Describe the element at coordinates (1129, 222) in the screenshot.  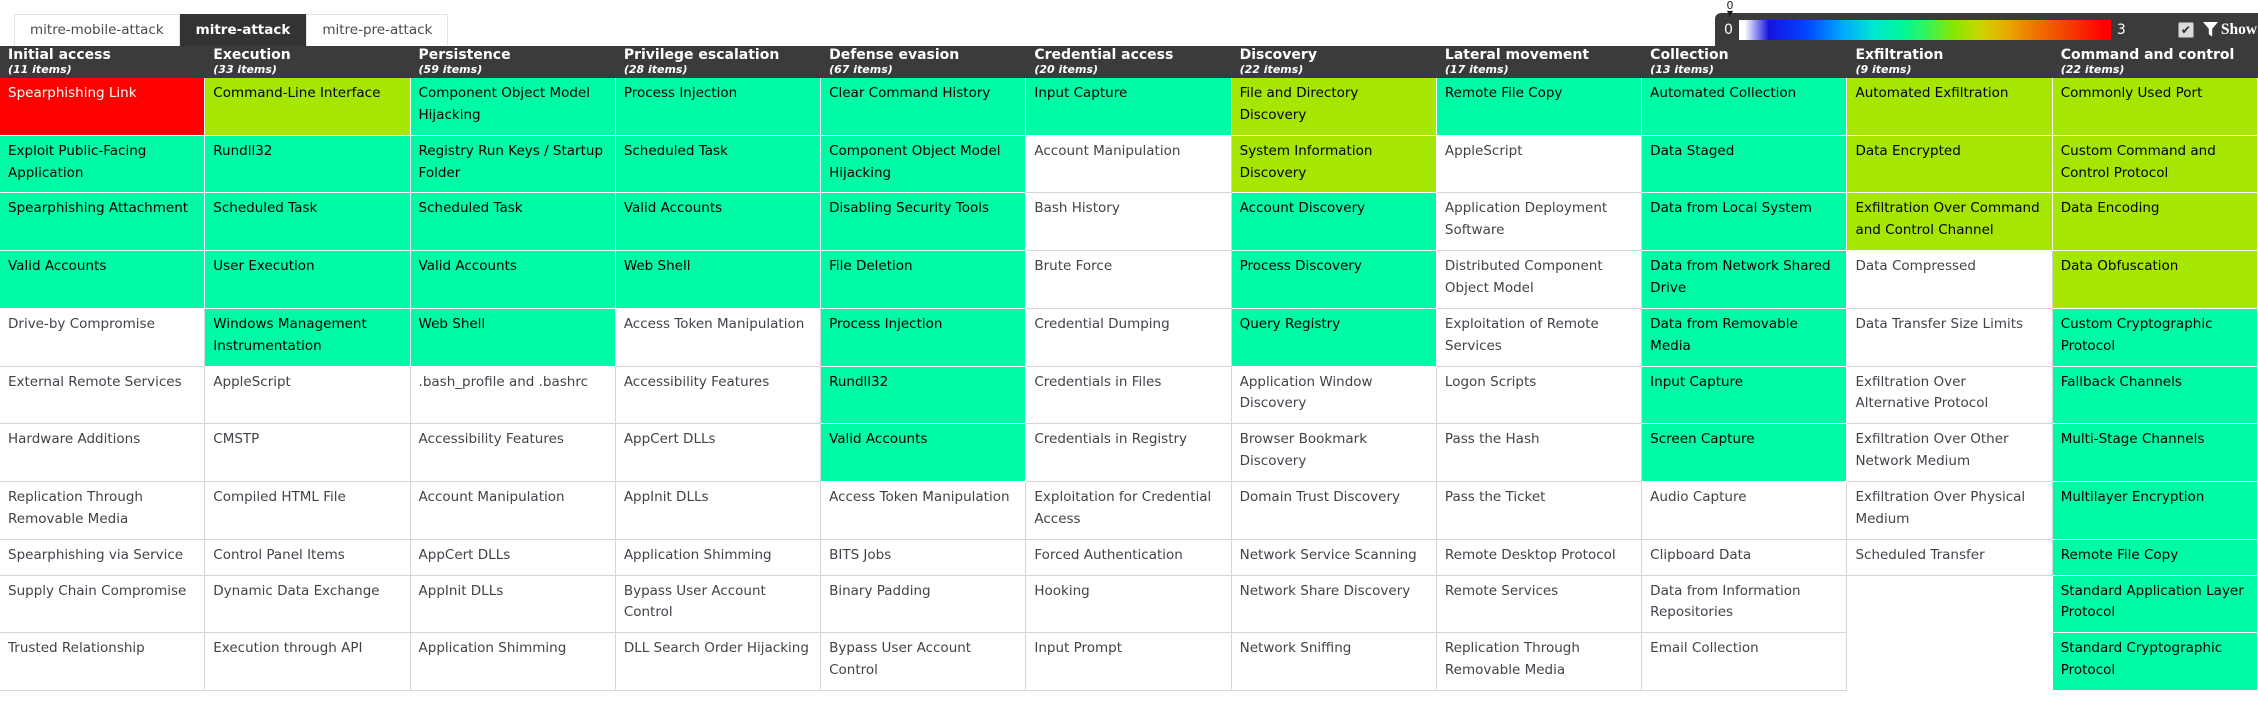
I see `technique-cell: Bash History` at that location.